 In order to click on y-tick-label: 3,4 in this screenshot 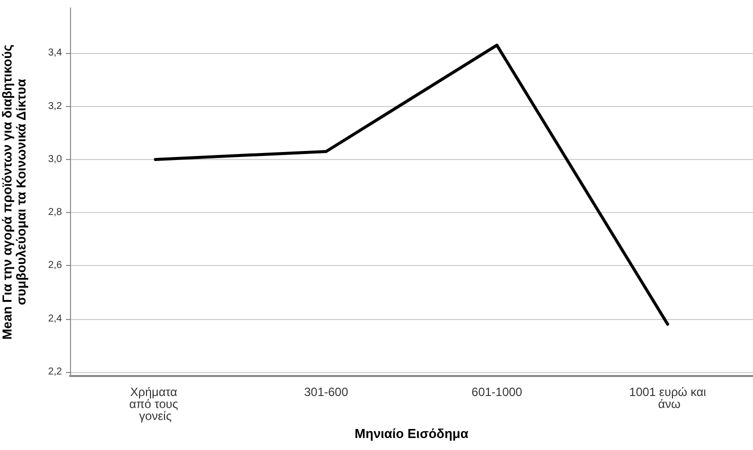, I will do `click(55, 53)`.